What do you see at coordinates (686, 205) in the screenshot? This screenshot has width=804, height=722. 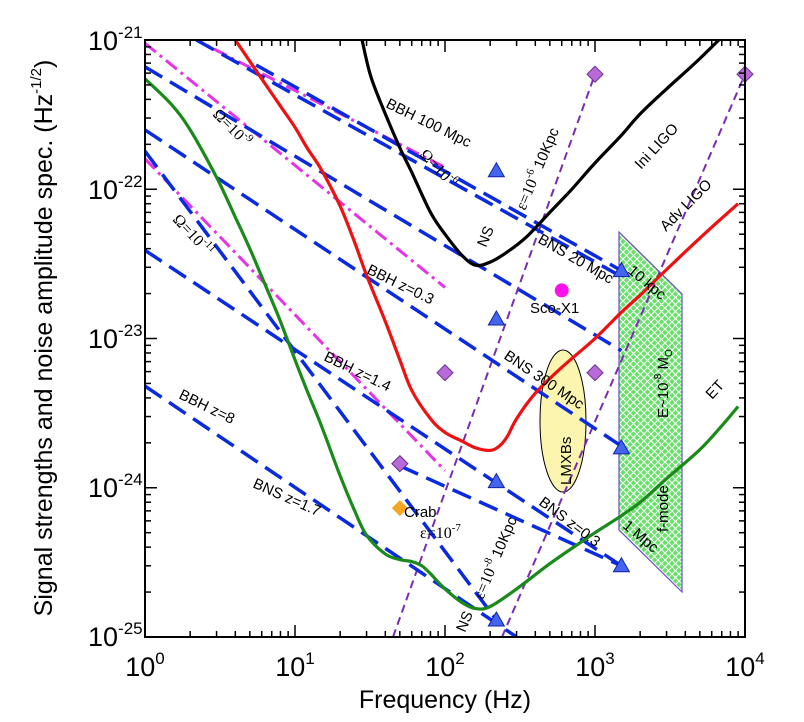 I see `adv-ligo-label: Adv LIGO` at bounding box center [686, 205].